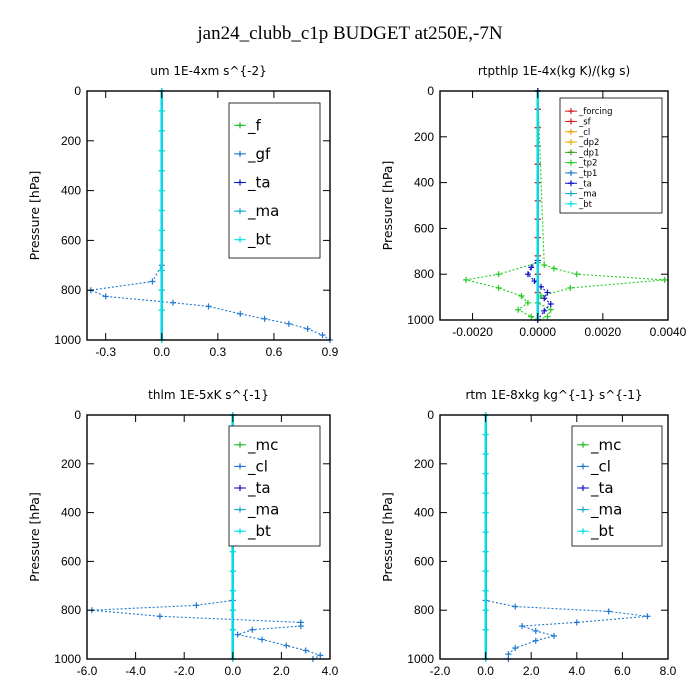 This screenshot has width=700, height=700. Describe the element at coordinates (87, 671) in the screenshot. I see `x-tick-label: -6.0` at that location.